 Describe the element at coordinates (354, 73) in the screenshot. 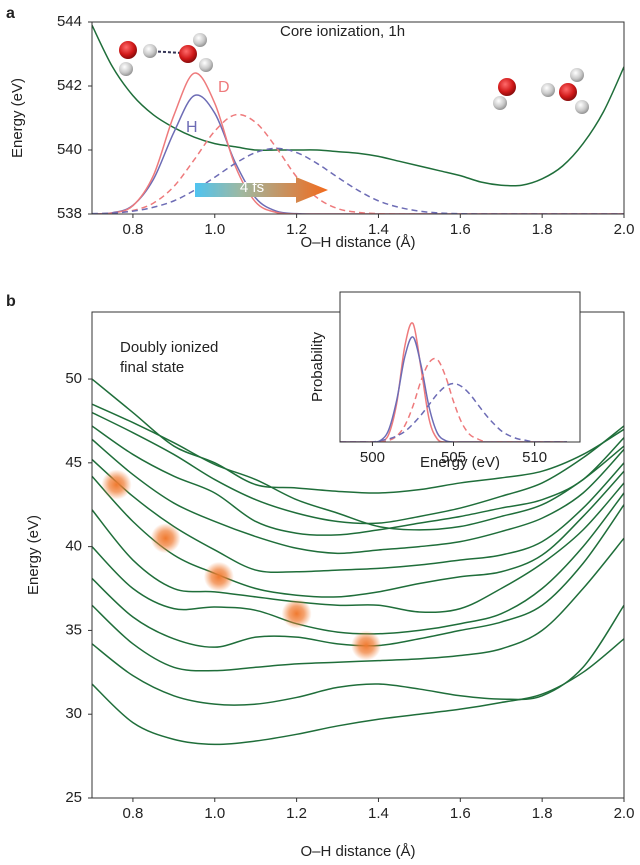

I see `molecules` at that location.